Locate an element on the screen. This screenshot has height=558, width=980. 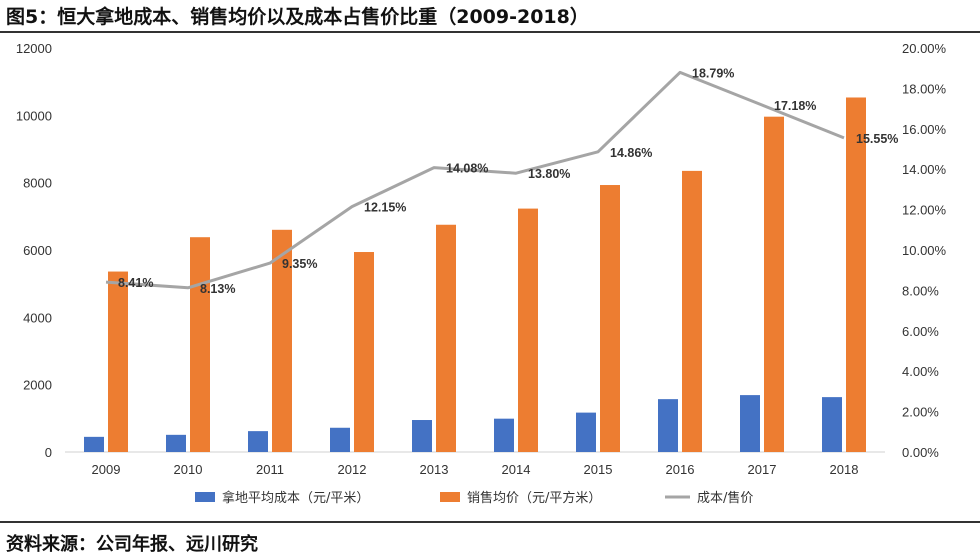
top-rule is located at coordinates (490, 32).